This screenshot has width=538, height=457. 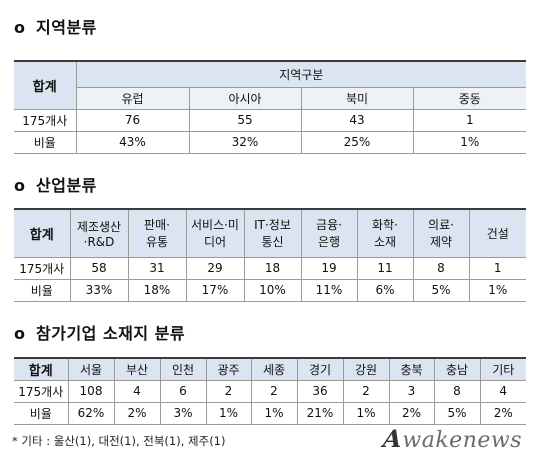 What do you see at coordinates (157, 233) in the screenshot?
I see `industry-col-header: 판매· 유통` at bounding box center [157, 233].